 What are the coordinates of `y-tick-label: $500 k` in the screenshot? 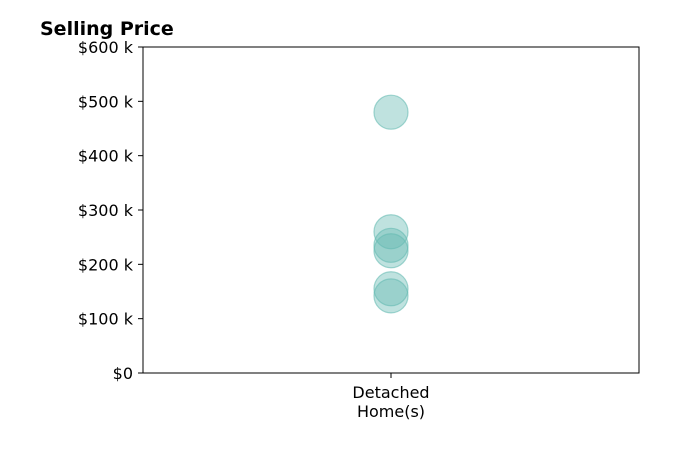 It's located at (106, 101).